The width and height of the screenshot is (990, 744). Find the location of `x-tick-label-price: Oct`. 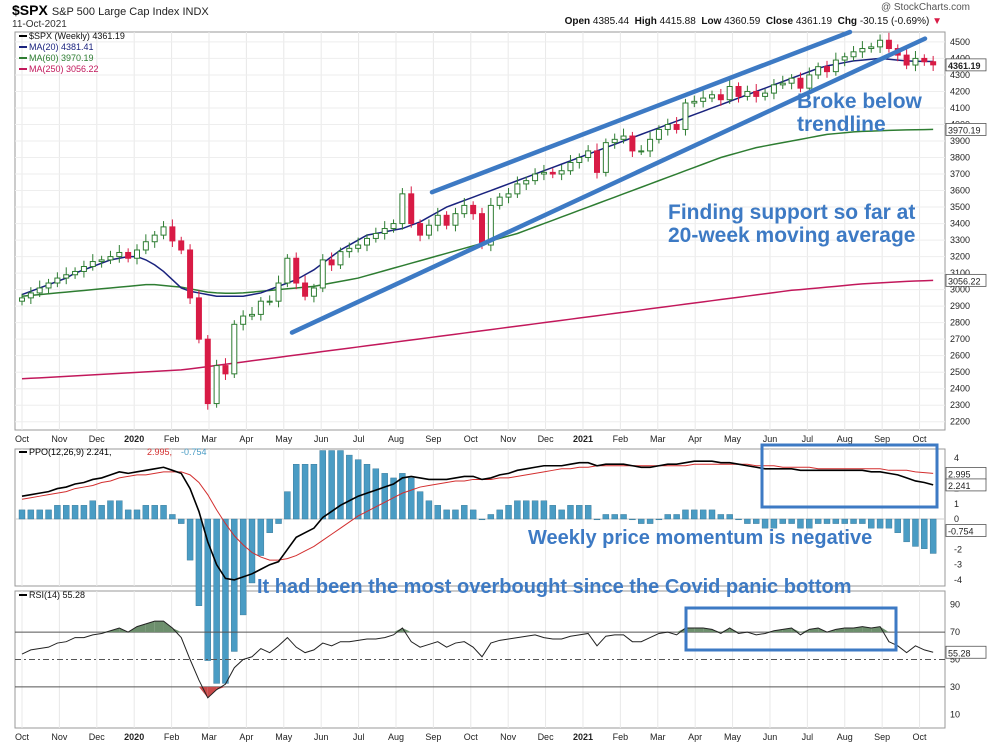

x-tick-label-price: Oct is located at coordinates (471, 439).